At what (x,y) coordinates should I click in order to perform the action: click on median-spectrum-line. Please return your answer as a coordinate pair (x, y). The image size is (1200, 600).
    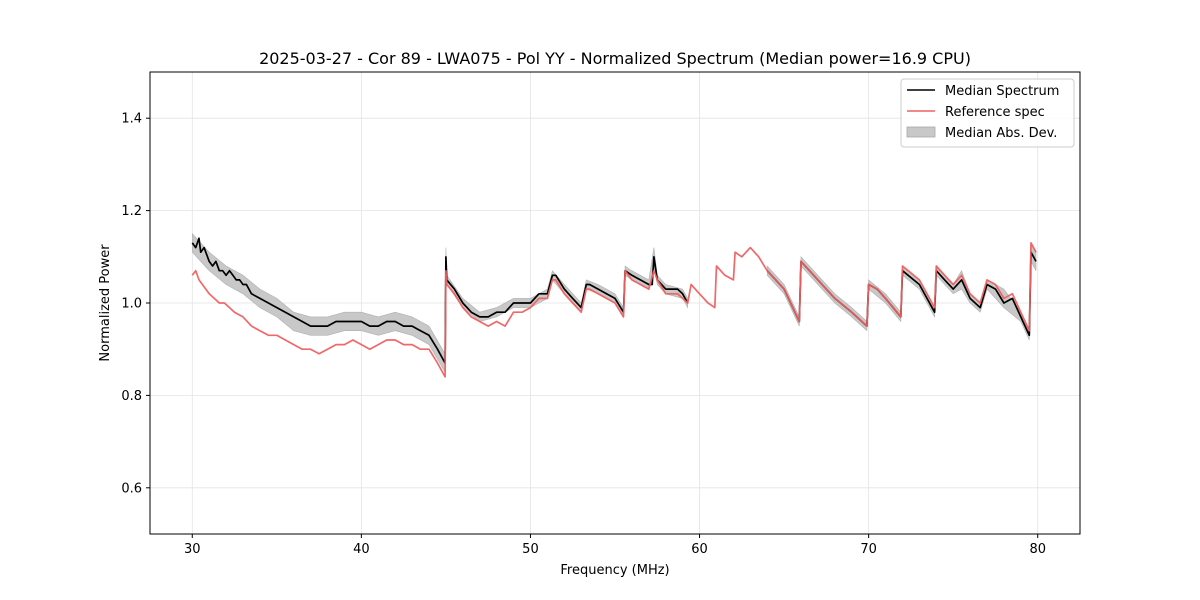
    Looking at the image, I should click on (440, 300).